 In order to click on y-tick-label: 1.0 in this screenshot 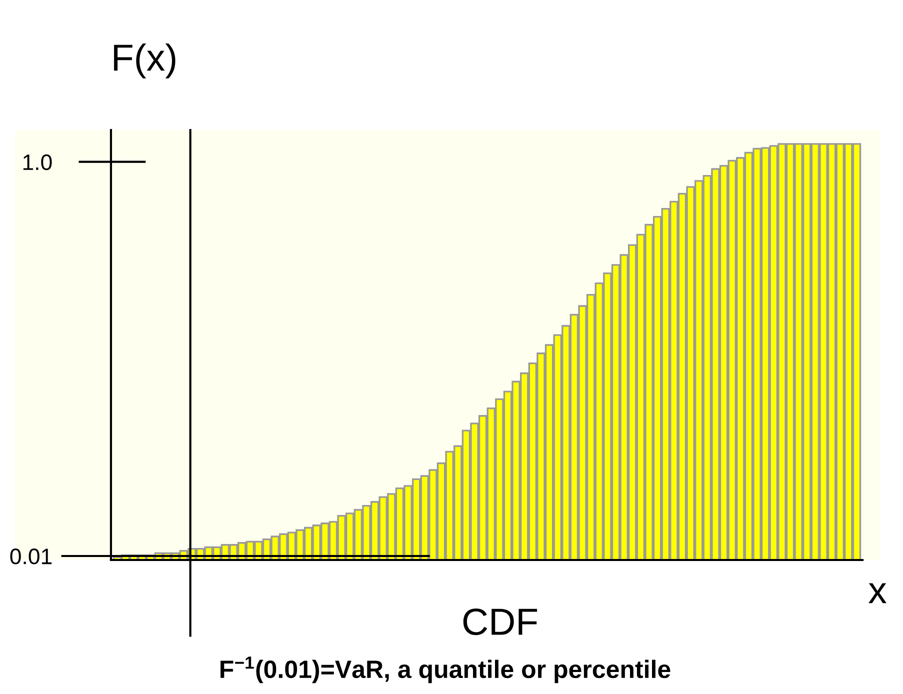, I will do `click(37, 162)`.